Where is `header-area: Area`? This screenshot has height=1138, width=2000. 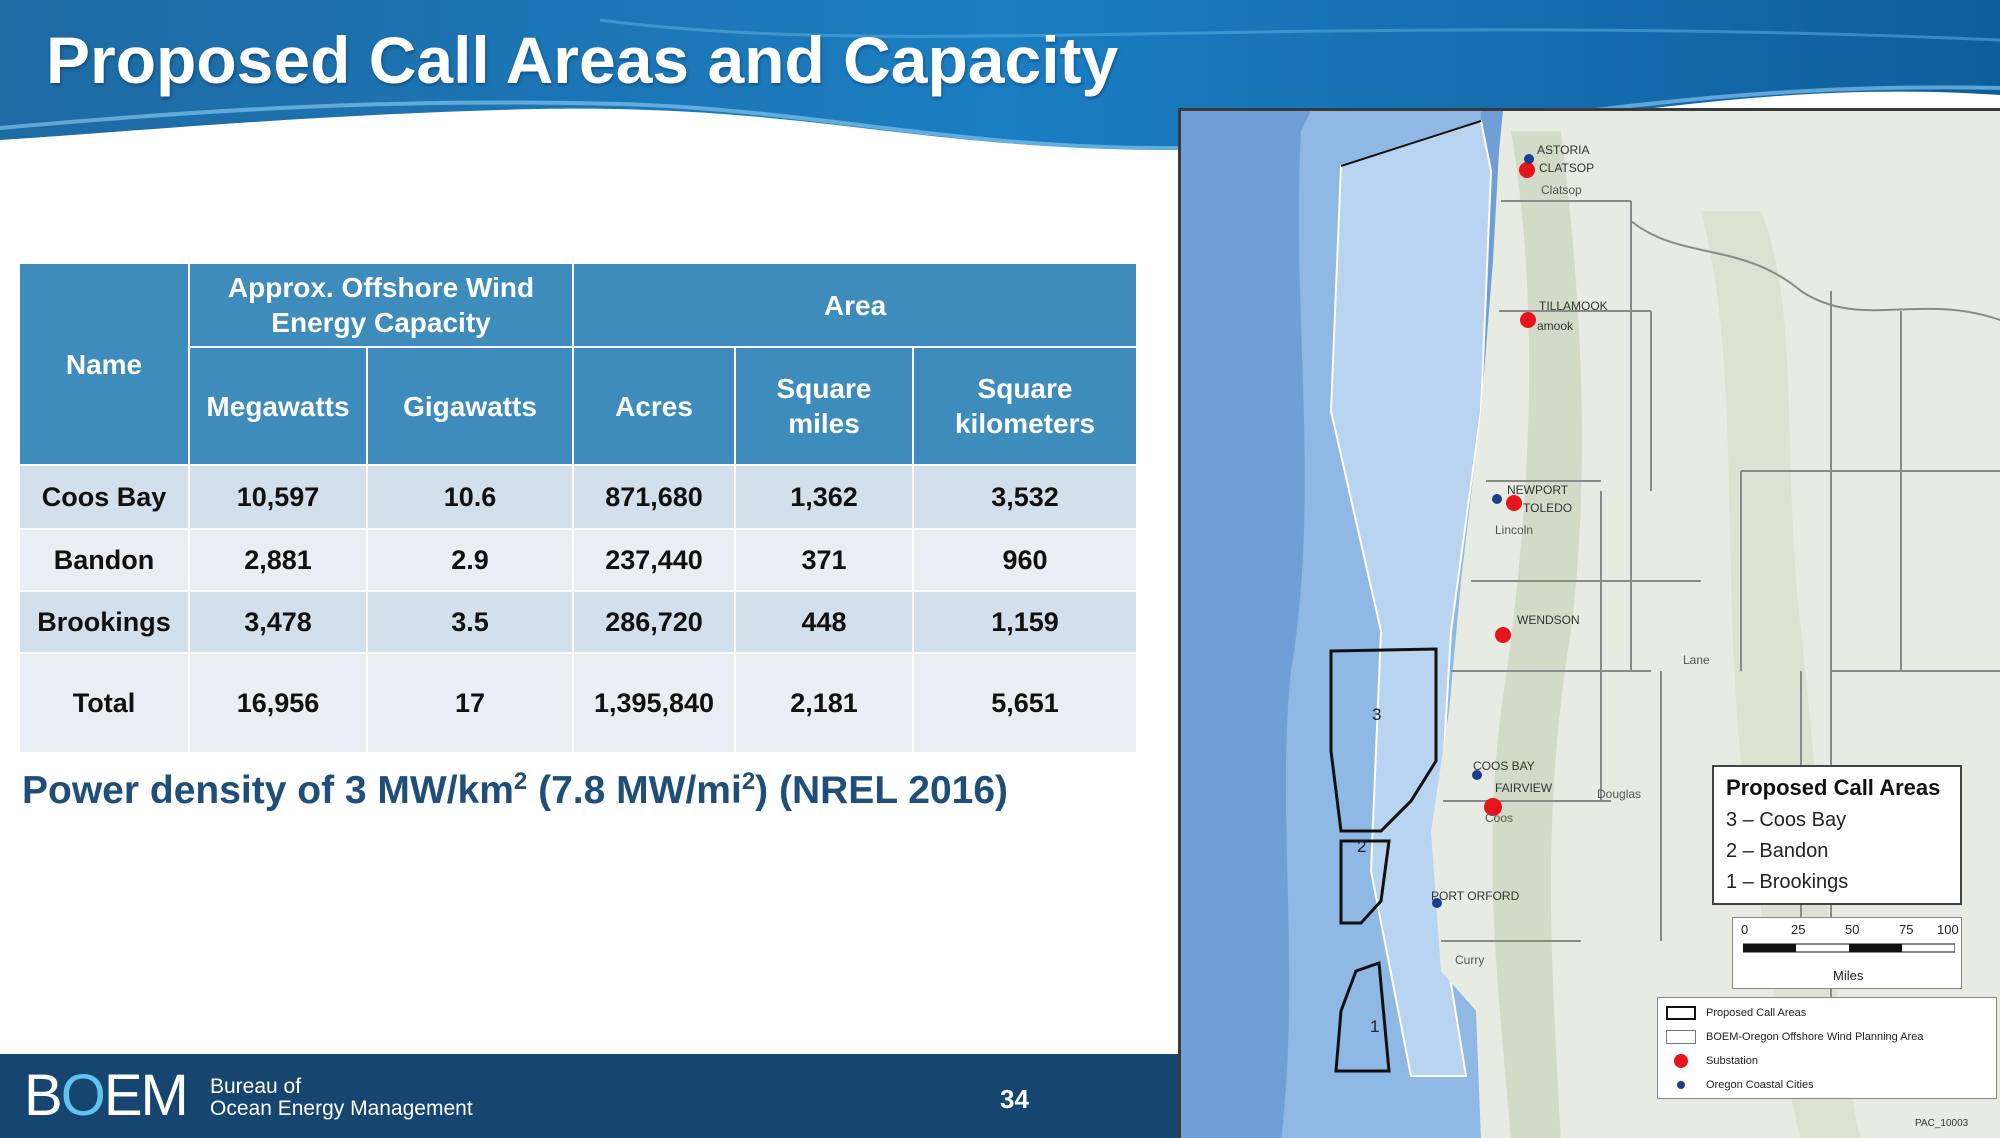
header-area: Area is located at coordinates (855, 305).